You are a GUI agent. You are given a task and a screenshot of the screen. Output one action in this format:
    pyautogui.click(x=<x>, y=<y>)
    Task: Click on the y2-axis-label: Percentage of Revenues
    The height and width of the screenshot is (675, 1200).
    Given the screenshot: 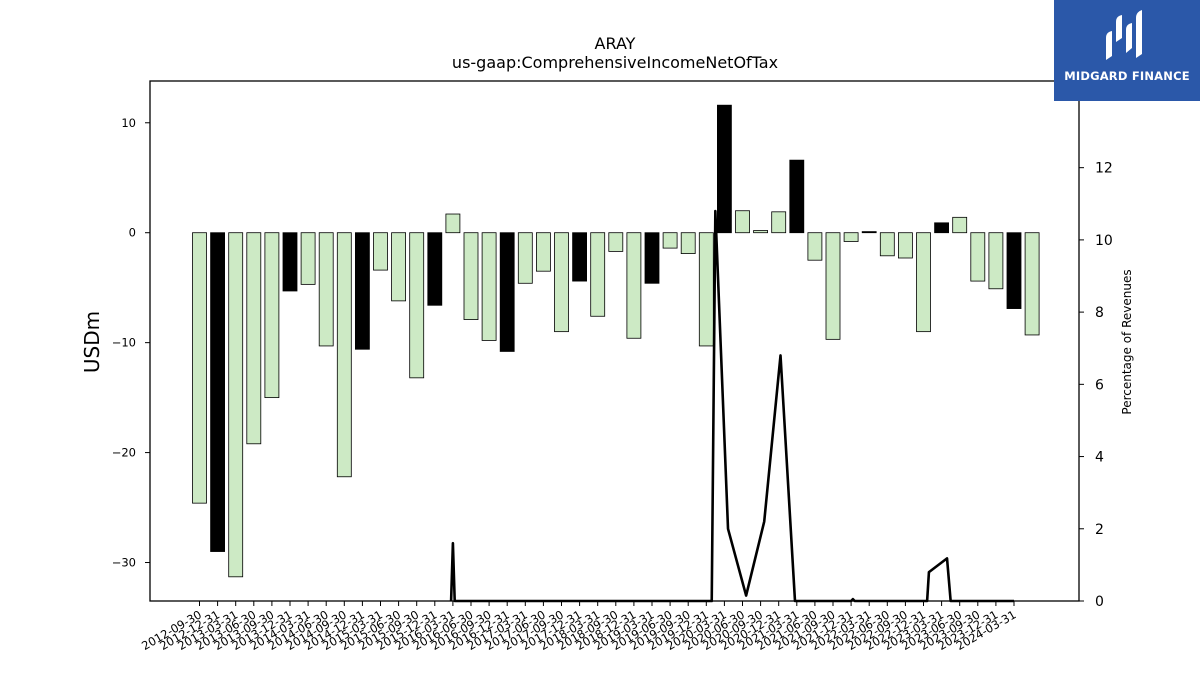 What is the action you would take?
    pyautogui.click(x=1127, y=341)
    